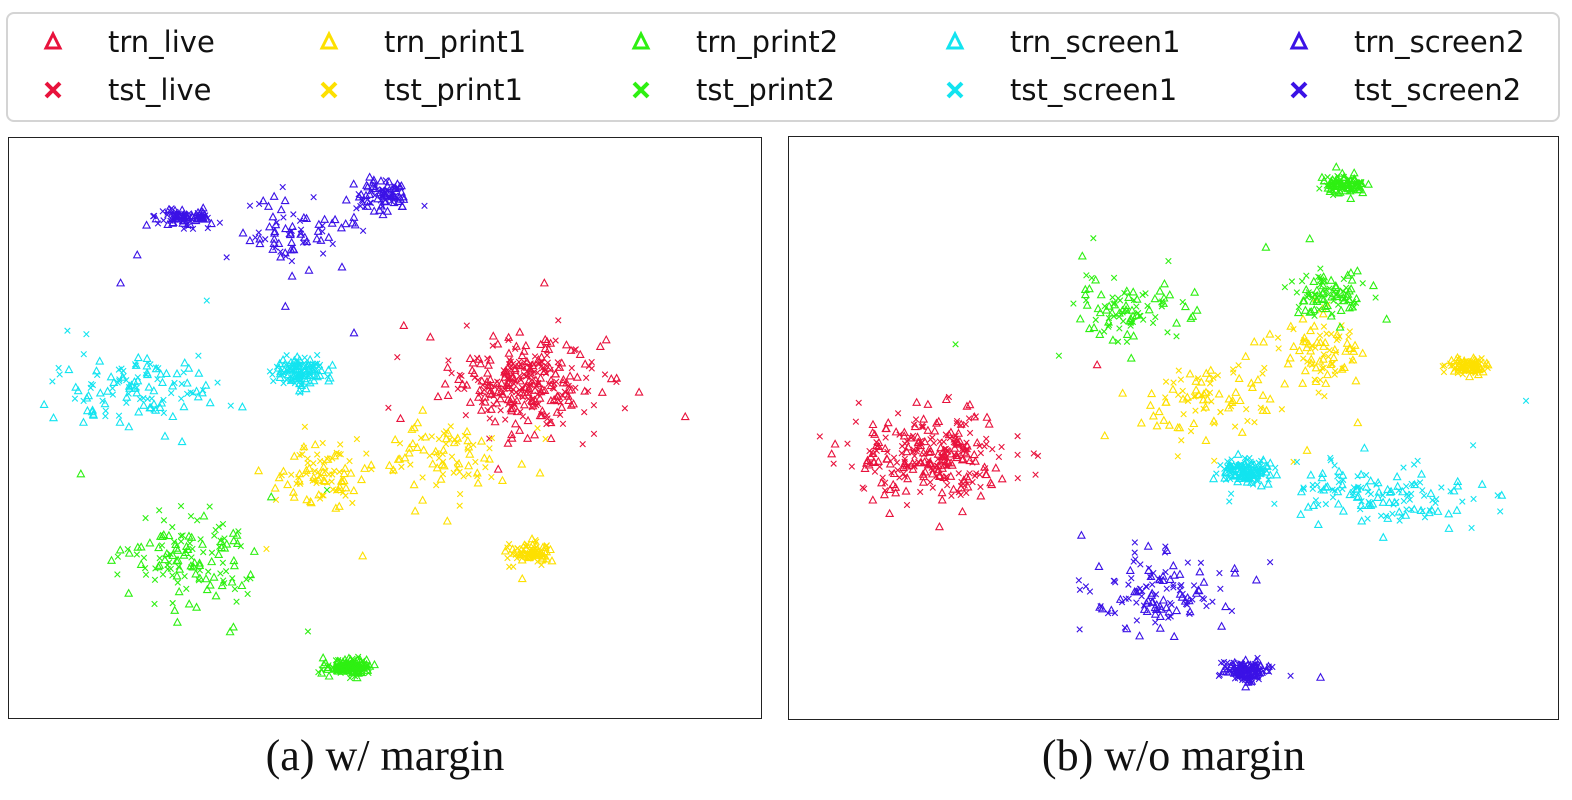 The width and height of the screenshot is (1572, 800). What do you see at coordinates (955, 90) in the screenshot?
I see `x-marker-icon` at bounding box center [955, 90].